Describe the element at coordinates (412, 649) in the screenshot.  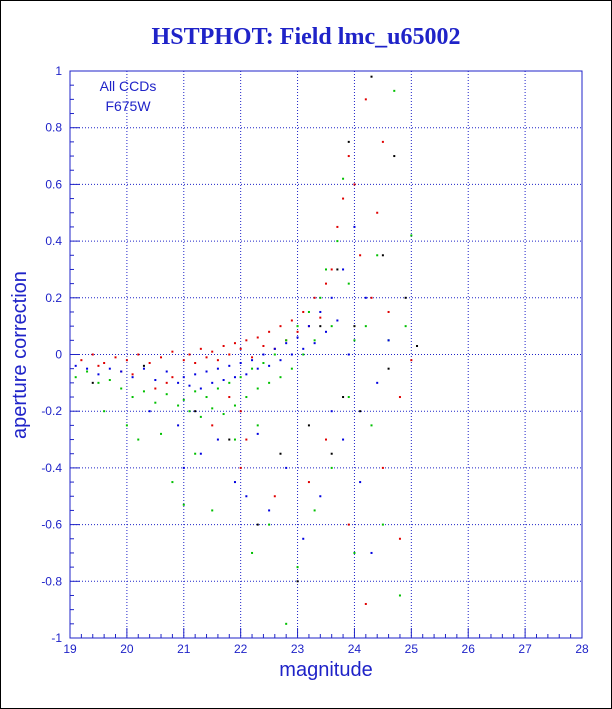
I see `x-tick-label: 25` at that location.